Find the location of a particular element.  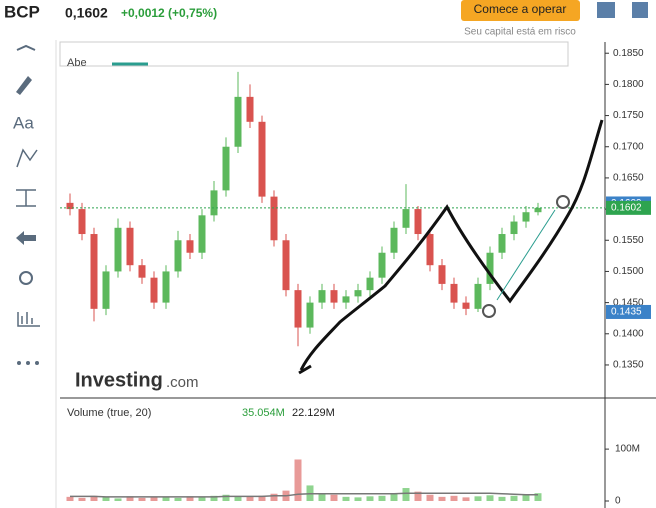

y-tick-label: 0.1650 is located at coordinates (628, 178).